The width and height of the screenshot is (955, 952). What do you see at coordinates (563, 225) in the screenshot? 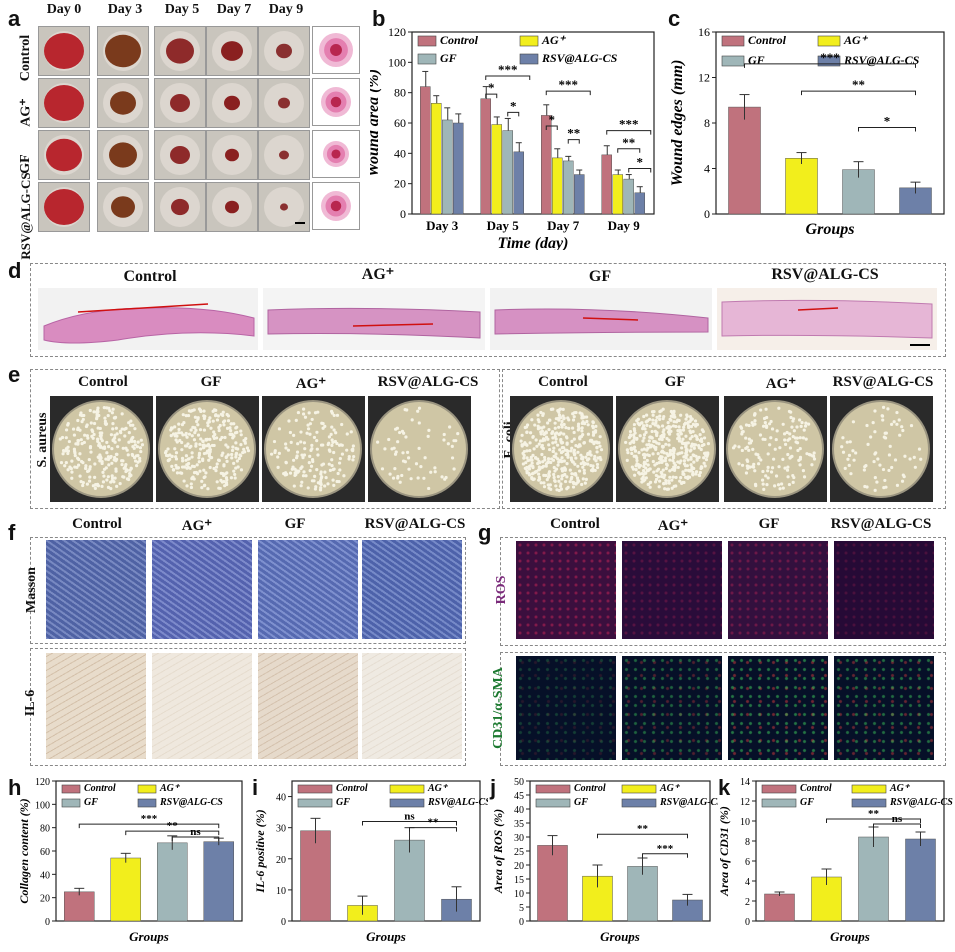
I see `x-tick-label: Day 7` at bounding box center [563, 225].